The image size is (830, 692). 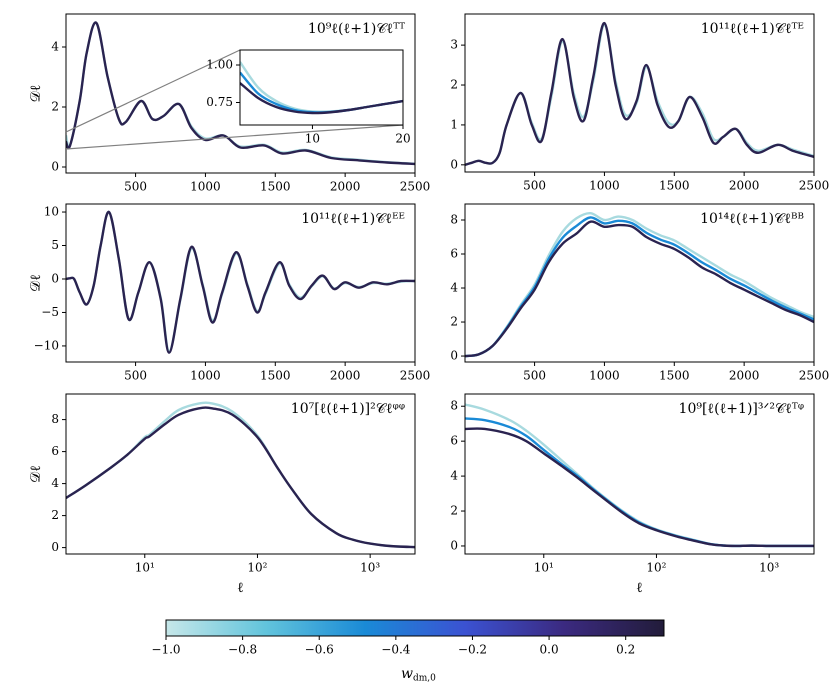 I want to click on panel-label: 10⁹[ℓ(ℓ+1)]³ᐟ²𝒞ℓᵀᵠ, so click(x=741, y=409).